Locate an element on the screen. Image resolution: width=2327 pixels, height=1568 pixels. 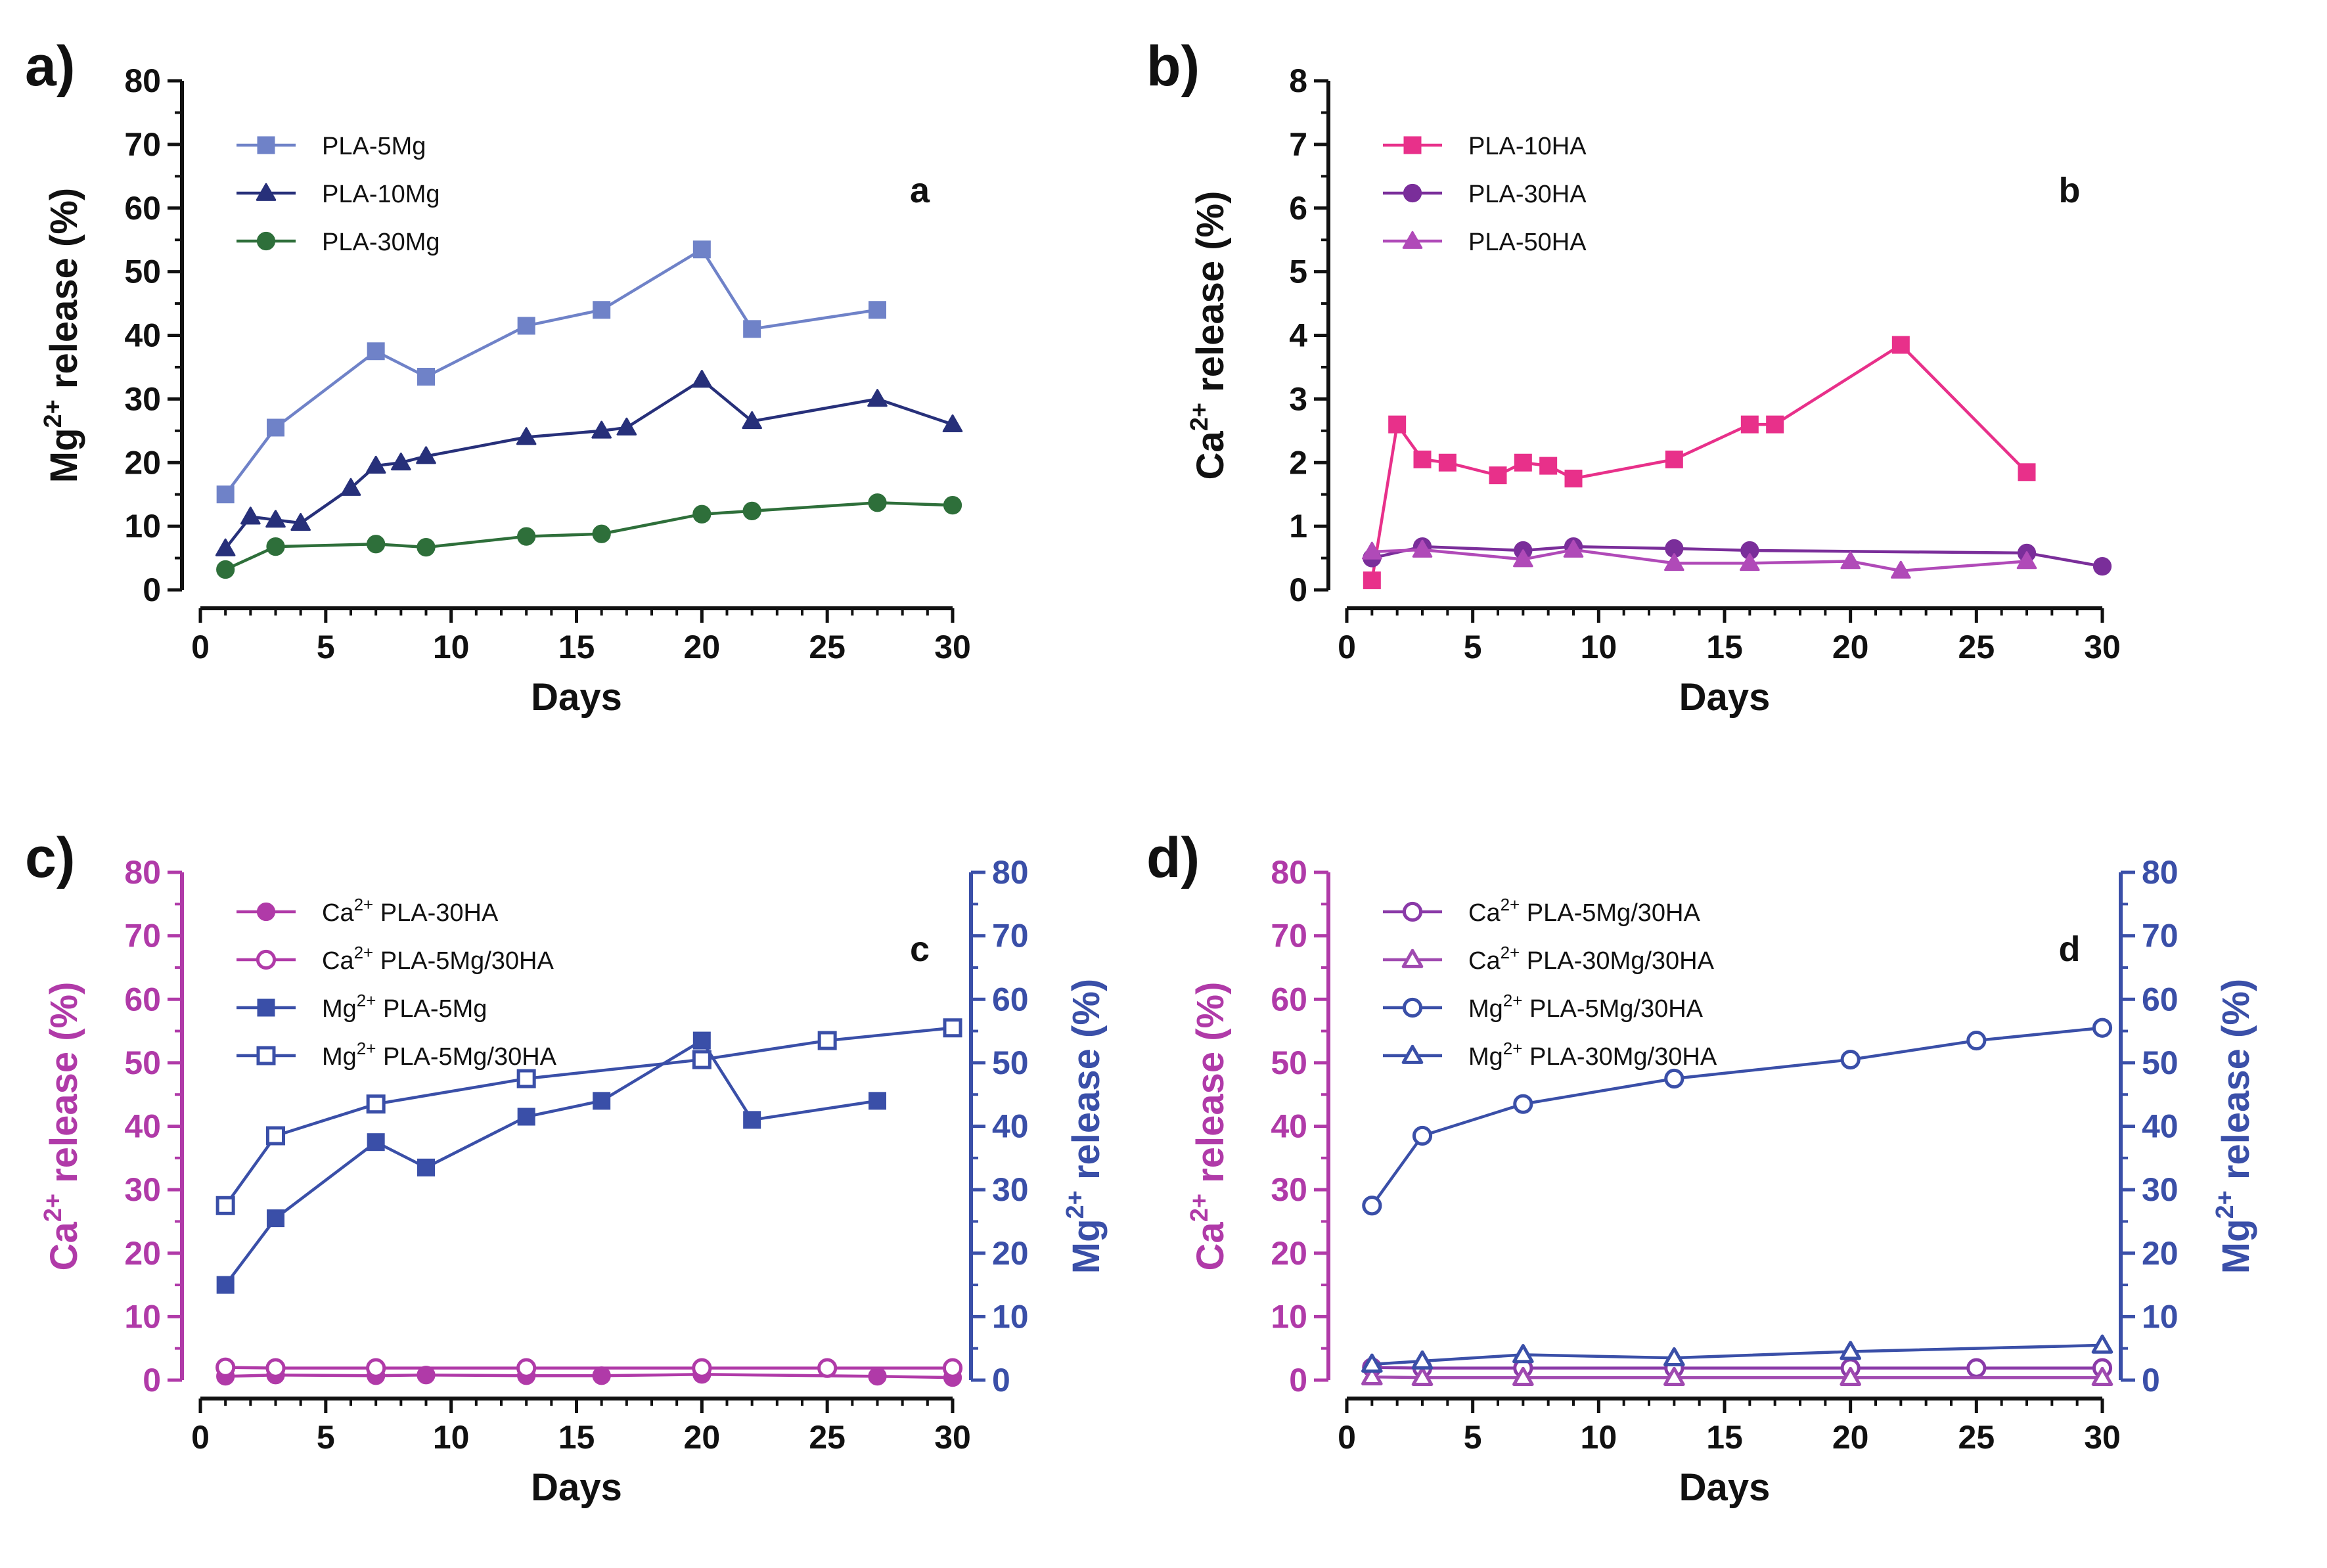
legend-entry: PLA-30HA is located at coordinates (1485, 194).